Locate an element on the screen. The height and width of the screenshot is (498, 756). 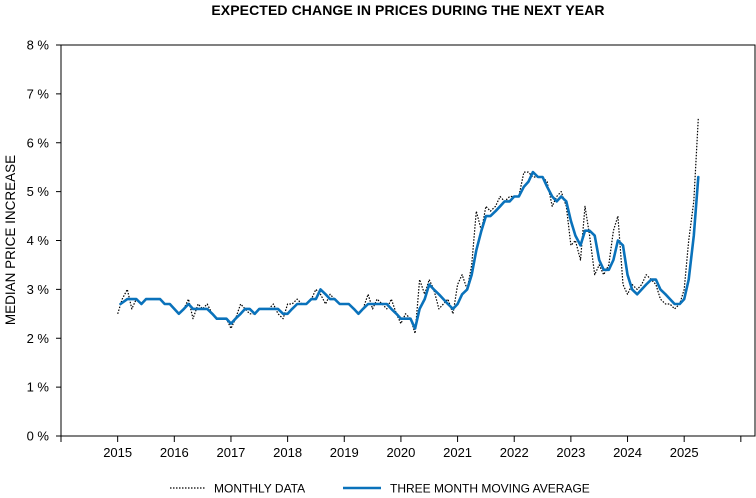
y-tick-label: 6 % is located at coordinates (38, 142).